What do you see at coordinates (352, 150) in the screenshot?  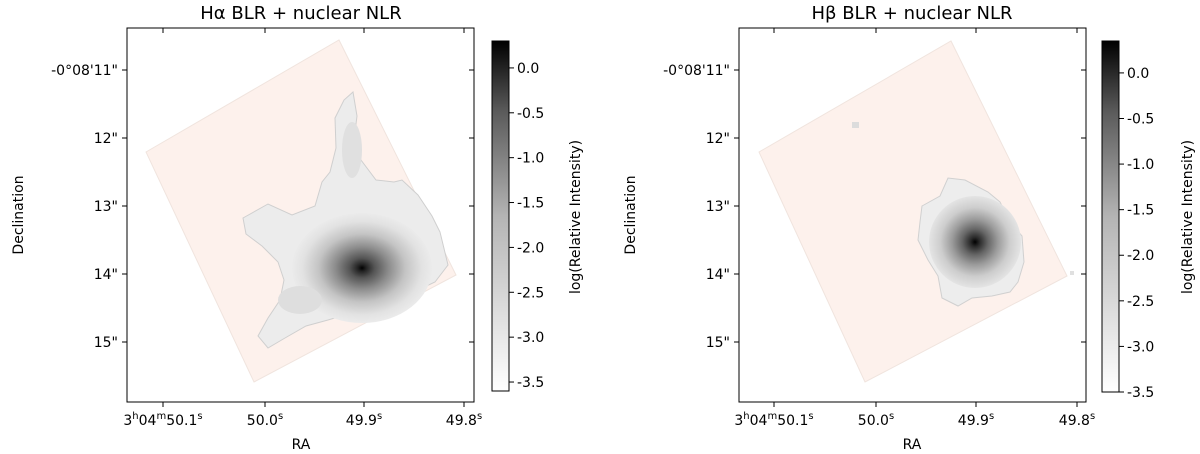 I see `emission-filament` at bounding box center [352, 150].